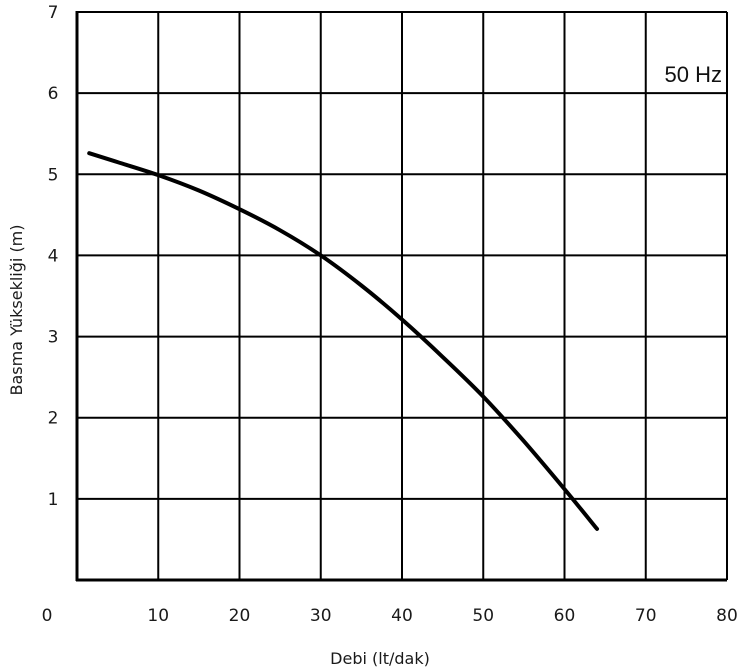 The width and height of the screenshot is (750, 669). I want to click on x-tick-labels: 0 10 20 30 40 50 60 70 80, so click(390, 616).